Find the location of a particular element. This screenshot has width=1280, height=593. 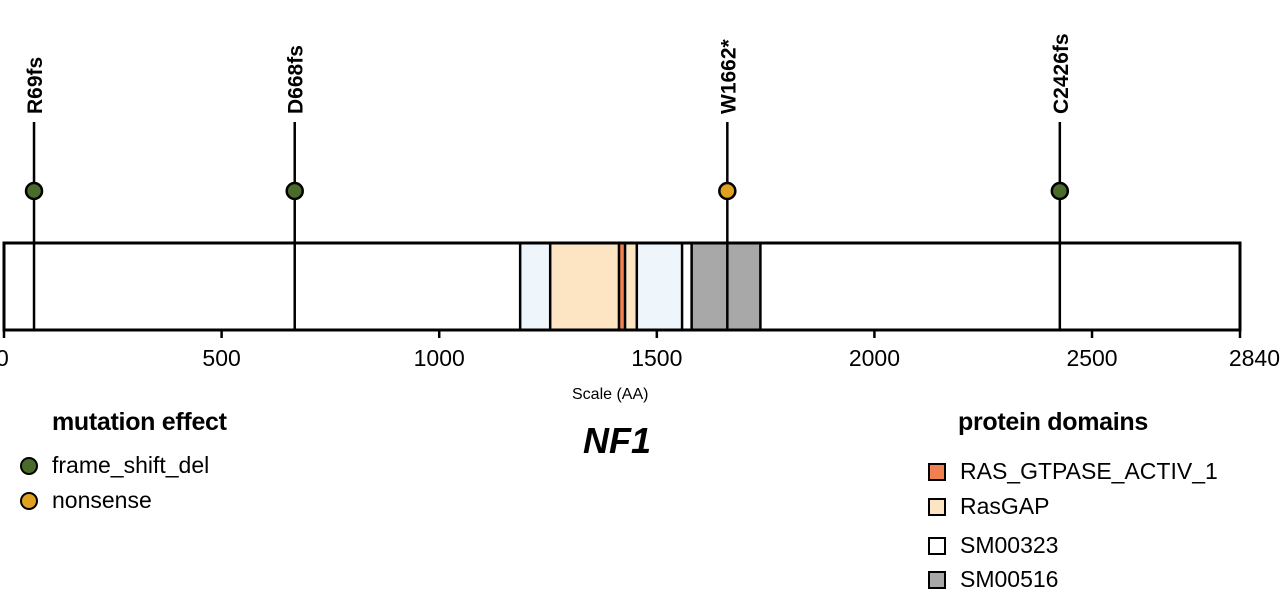

domain-legend-label: RasGAP is located at coordinates (1005, 506).